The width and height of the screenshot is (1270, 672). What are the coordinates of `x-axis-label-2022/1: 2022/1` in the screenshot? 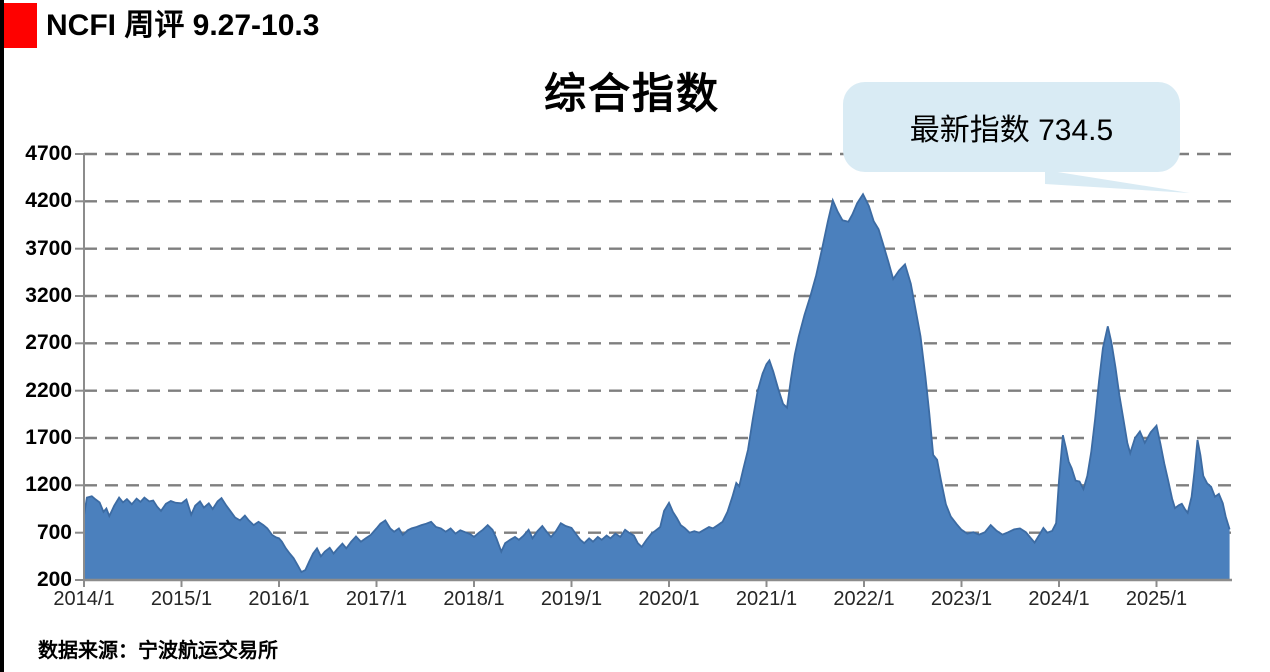 It's located at (864, 599).